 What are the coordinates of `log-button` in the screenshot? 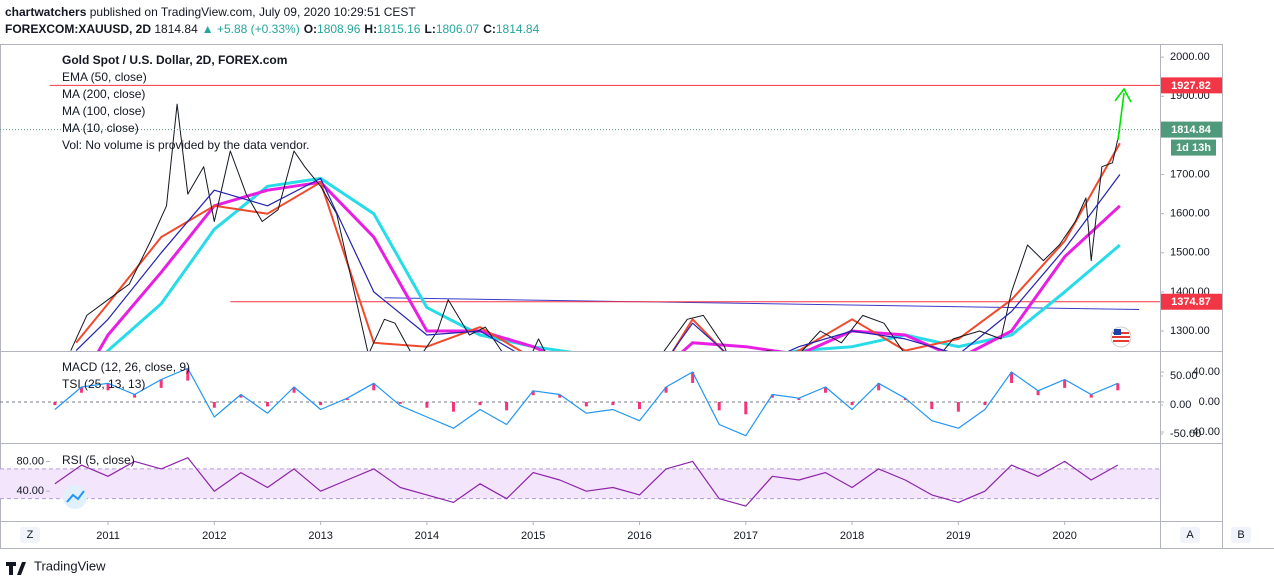 It's located at (1241, 535).